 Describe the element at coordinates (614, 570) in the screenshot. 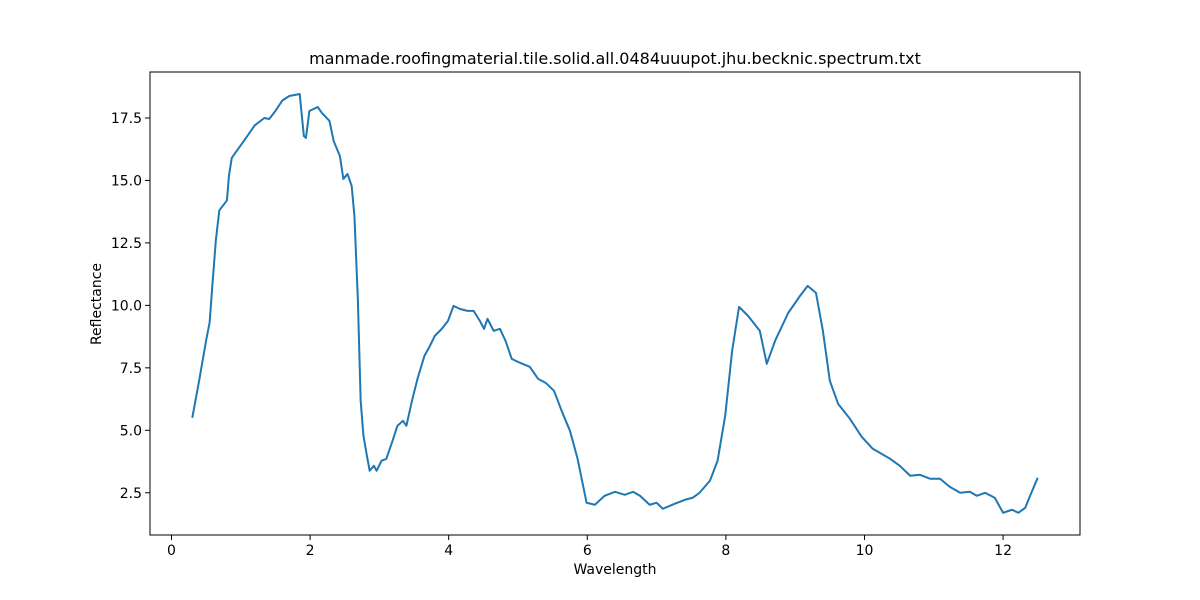

I see `x-axis-label: Wavelength` at that location.